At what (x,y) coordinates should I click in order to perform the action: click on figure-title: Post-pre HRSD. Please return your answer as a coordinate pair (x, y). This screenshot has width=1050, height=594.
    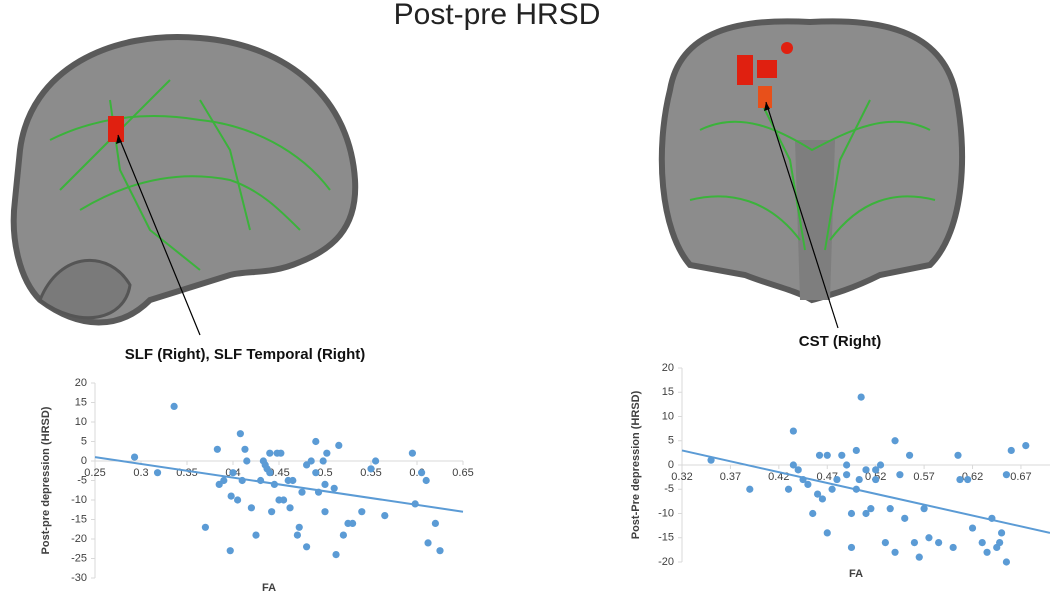
    Looking at the image, I should click on (497, 15).